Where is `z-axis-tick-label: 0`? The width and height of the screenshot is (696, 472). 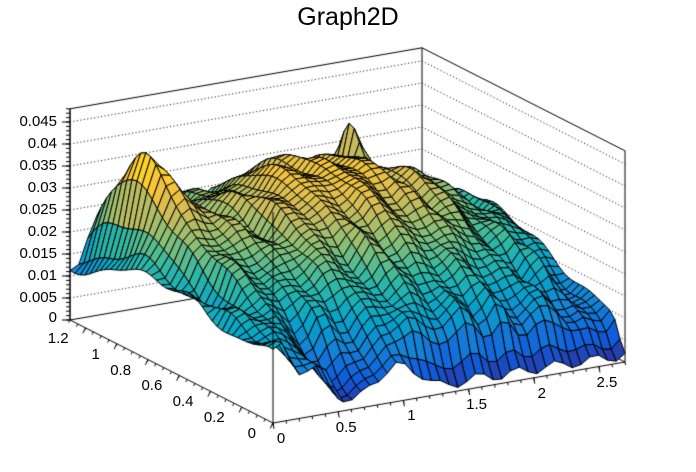 z-axis-tick-label: 0 is located at coordinates (52, 318).